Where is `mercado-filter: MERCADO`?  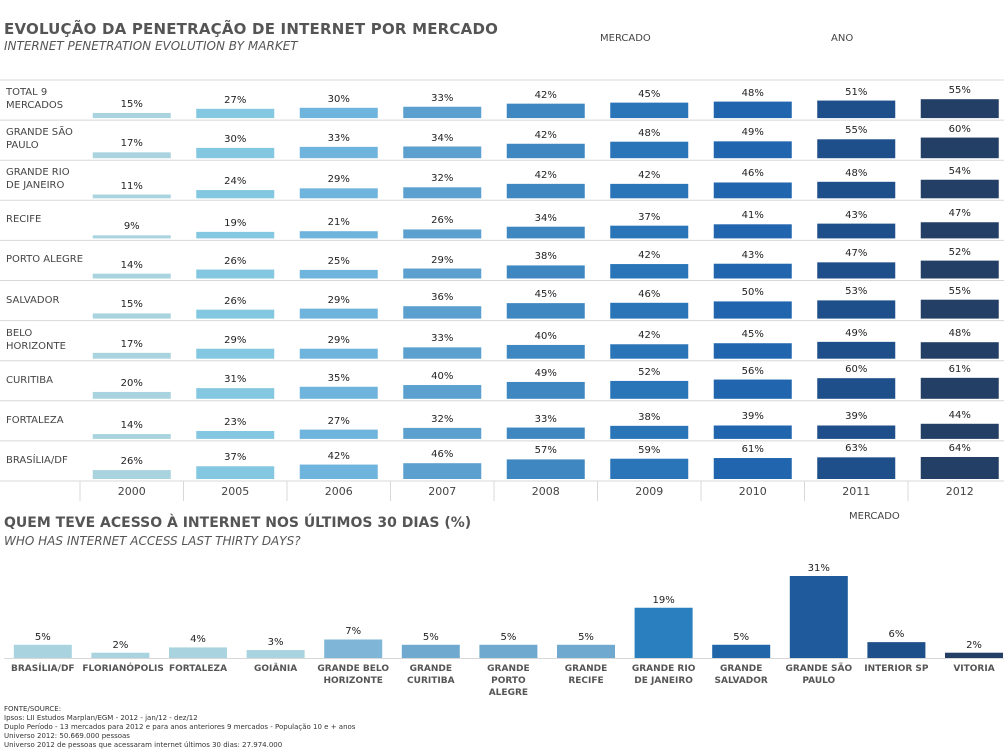 mercado-filter: MERCADO is located at coordinates (625, 38).